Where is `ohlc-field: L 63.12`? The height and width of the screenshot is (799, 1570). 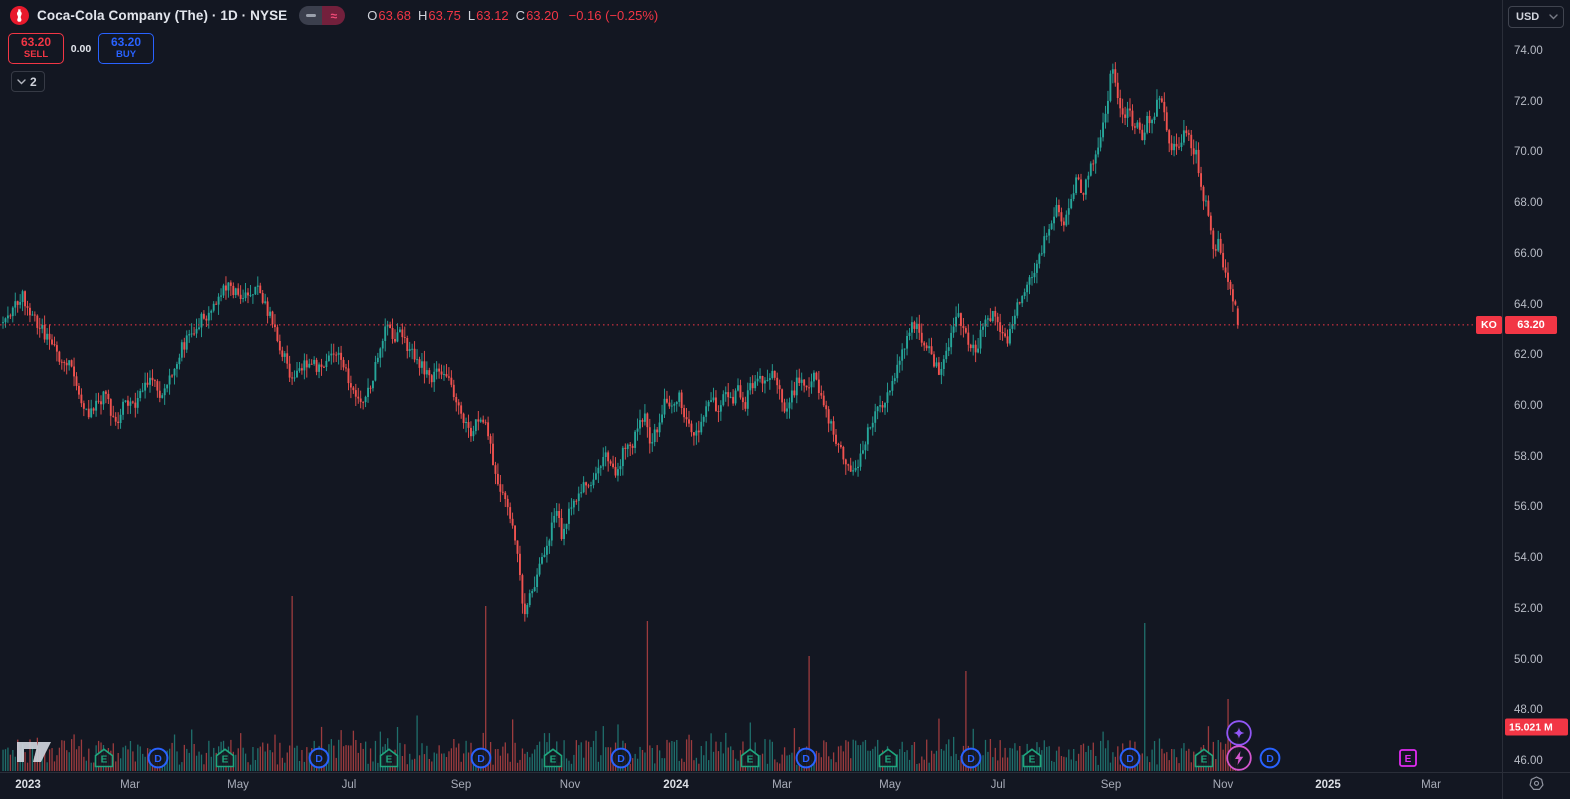 ohlc-field: L 63.12 is located at coordinates (488, 15).